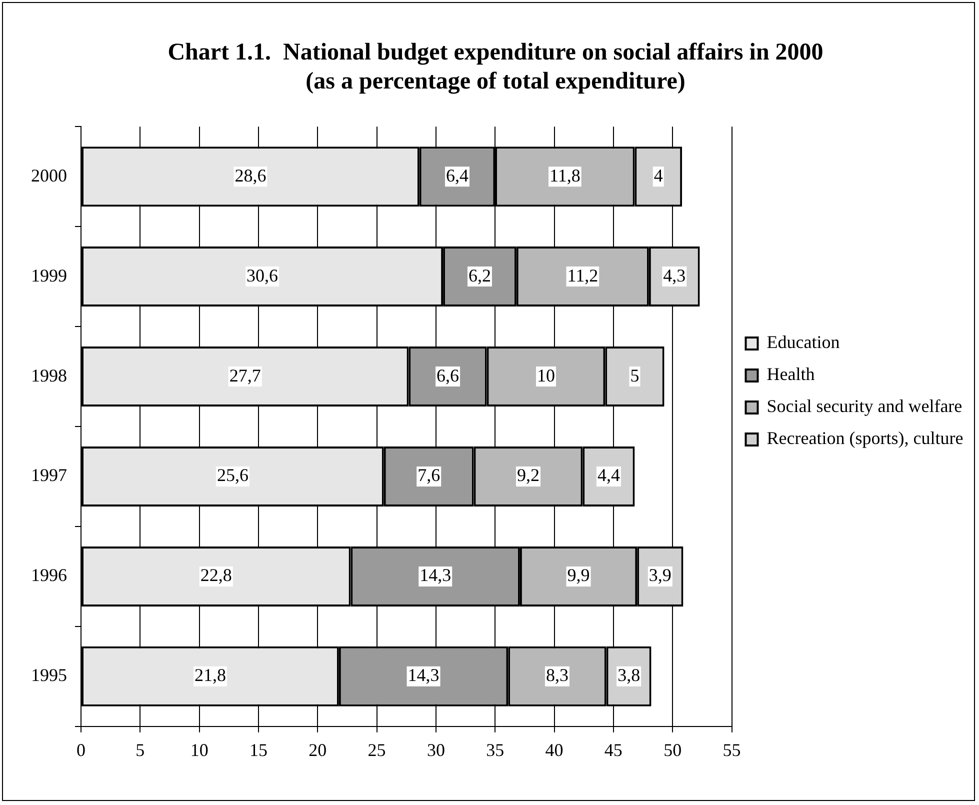 This screenshot has width=979, height=805. I want to click on y-tick-label: 2000, so click(49, 175).